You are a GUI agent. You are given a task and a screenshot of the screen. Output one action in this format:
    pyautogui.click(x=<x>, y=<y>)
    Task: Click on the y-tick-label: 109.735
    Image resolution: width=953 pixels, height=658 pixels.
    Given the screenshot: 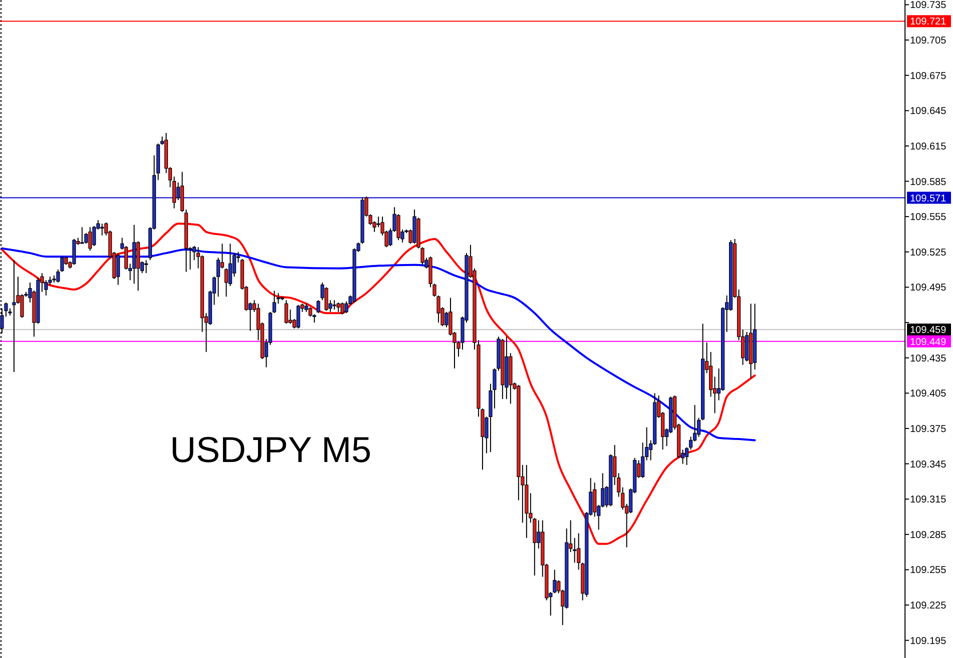 What is the action you would take?
    pyautogui.click(x=928, y=6)
    